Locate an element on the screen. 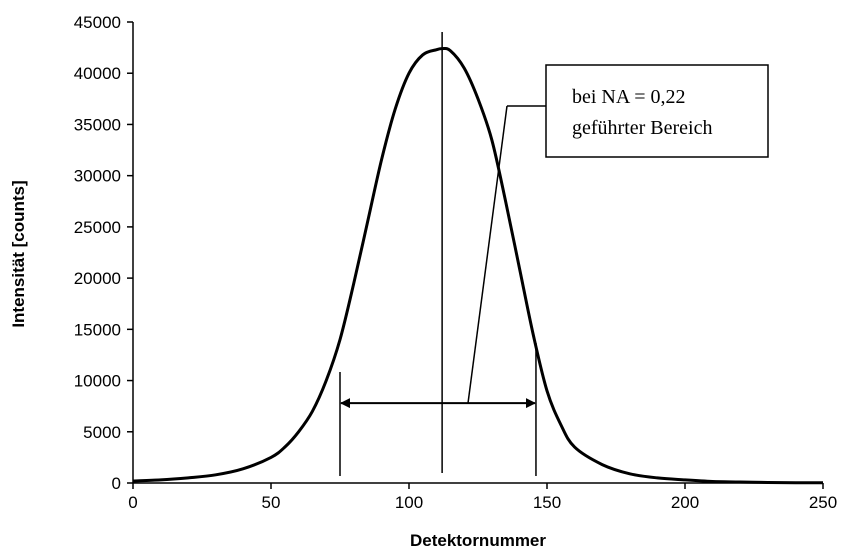 This screenshot has height=553, width=843. y-tick-label: 15000 is located at coordinates (97, 329).